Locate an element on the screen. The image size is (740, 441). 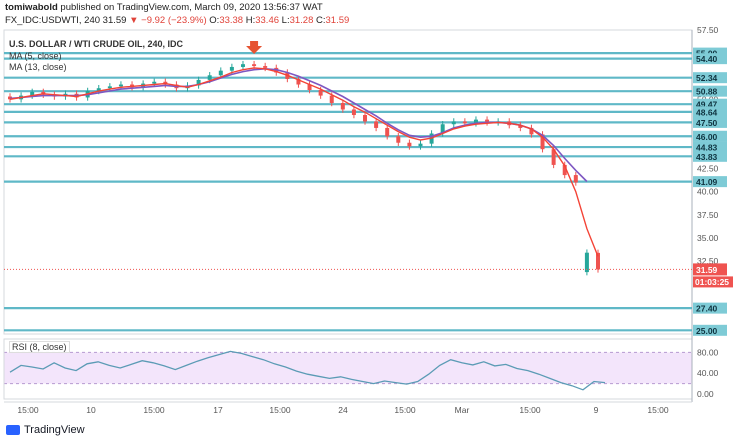
level-label: 41.09 is located at coordinates (707, 182).